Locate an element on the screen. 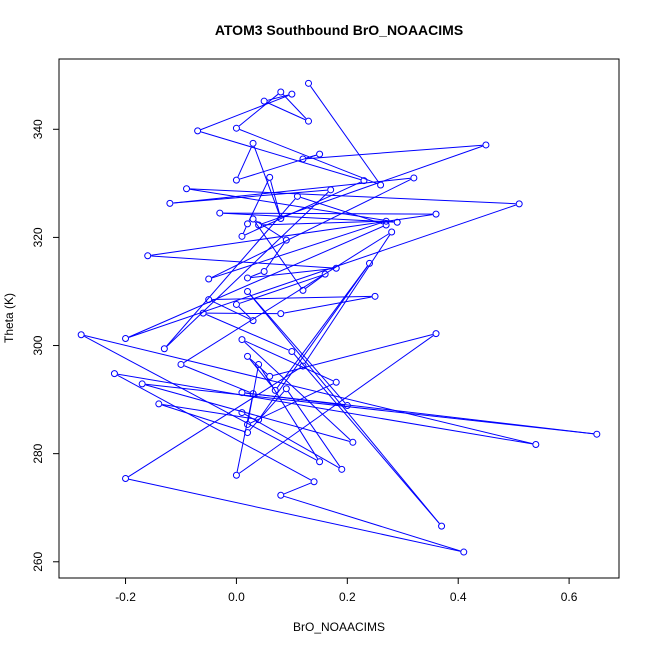 Image resolution: width=650 pixels, height=655 pixels. chart-title: ATOM3 Southbound BrO_NOAACIMS is located at coordinates (339, 30).